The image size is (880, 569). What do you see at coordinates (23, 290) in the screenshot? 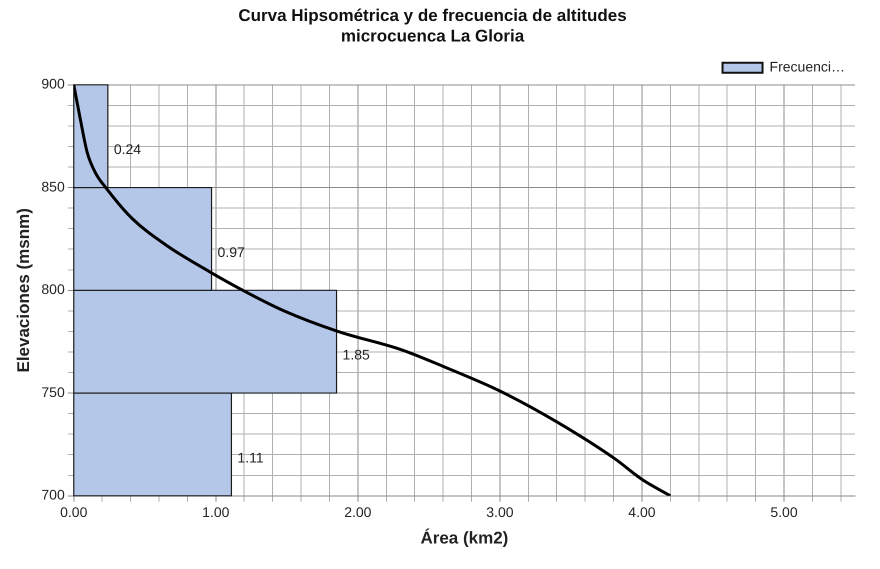
I see `y-axis-title: Elevaciones (msnm)` at bounding box center [23, 290].